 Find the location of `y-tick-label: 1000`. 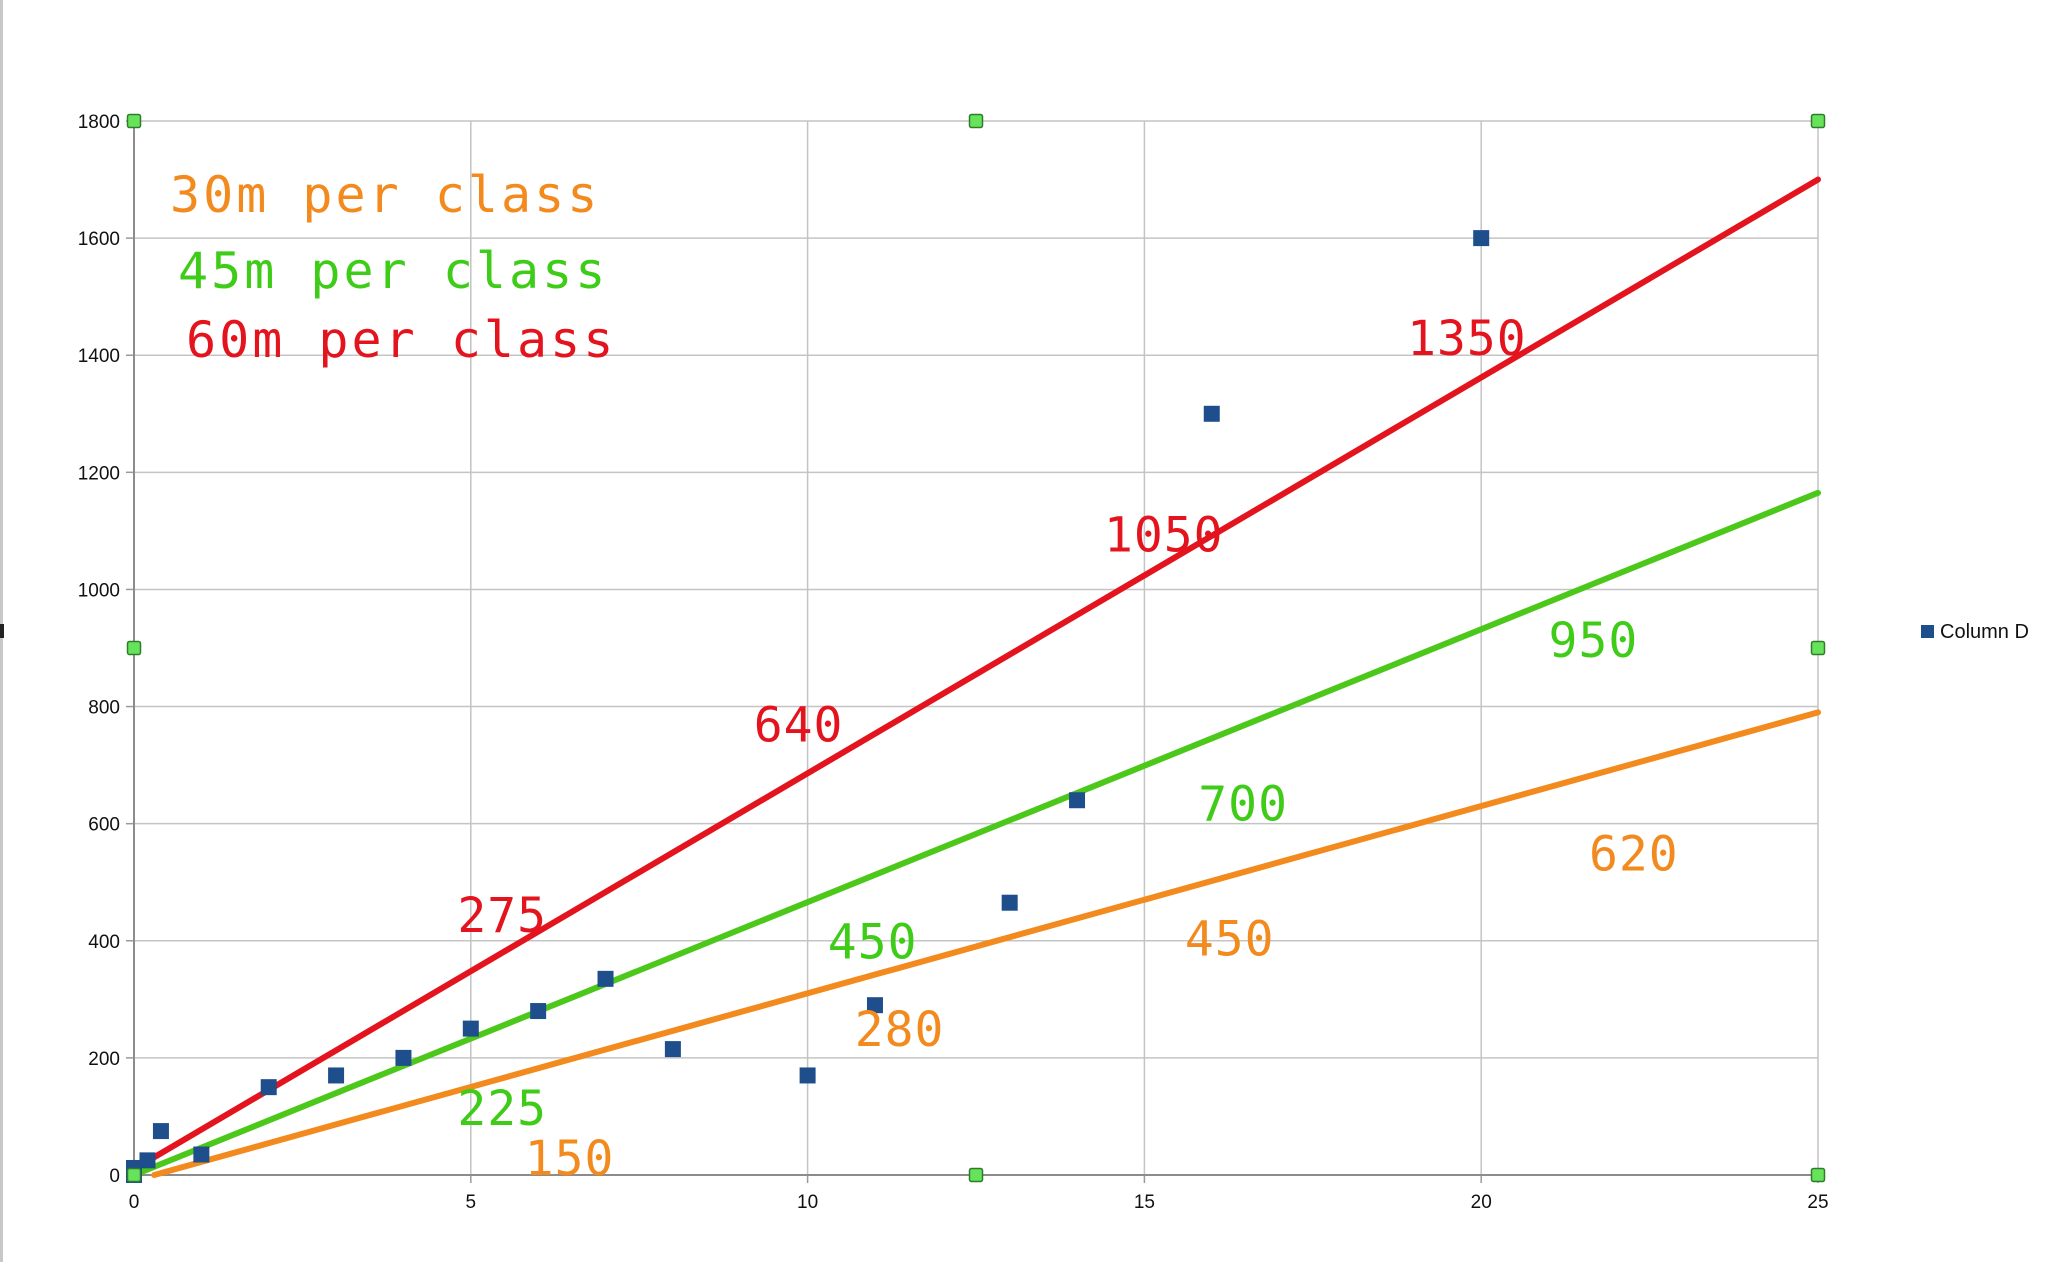

y-tick-label: 1000 is located at coordinates (99, 590).